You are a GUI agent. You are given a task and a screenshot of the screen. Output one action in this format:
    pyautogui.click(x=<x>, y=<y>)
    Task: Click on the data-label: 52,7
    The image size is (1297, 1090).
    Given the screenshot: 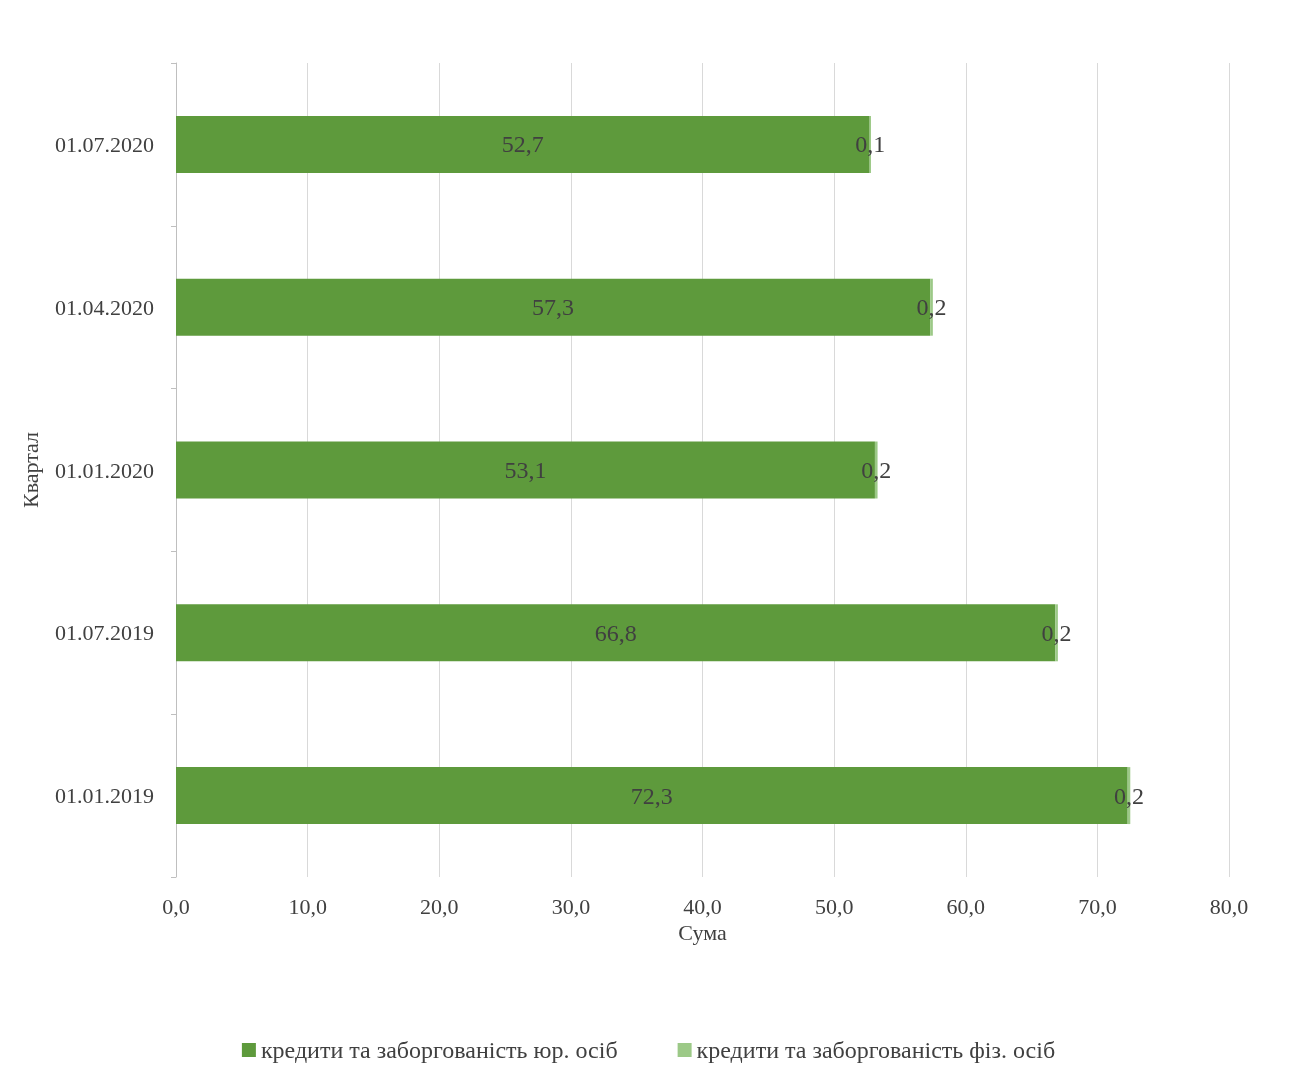 What is the action you would take?
    pyautogui.click(x=522, y=144)
    